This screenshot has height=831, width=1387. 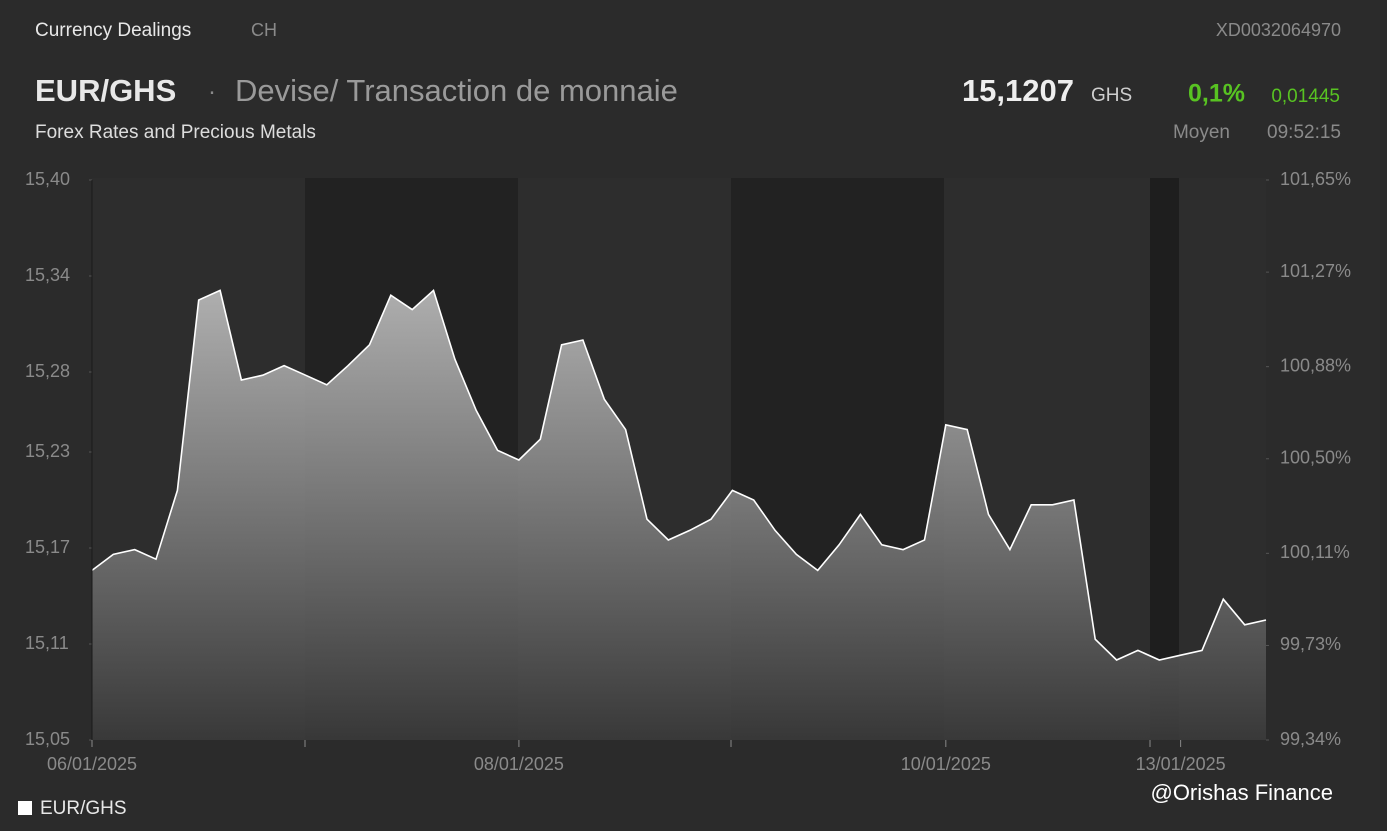 I want to click on y2-tick-label: 100,50%, so click(x=1315, y=458).